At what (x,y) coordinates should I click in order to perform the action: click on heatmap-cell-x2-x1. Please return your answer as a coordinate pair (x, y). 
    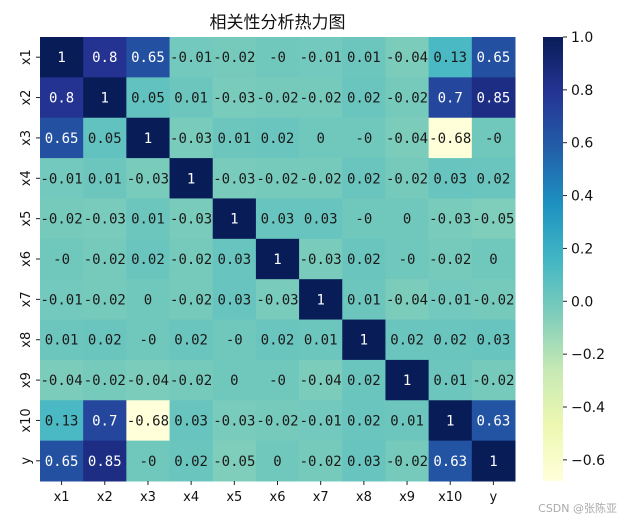
    Looking at the image, I should click on (62, 98).